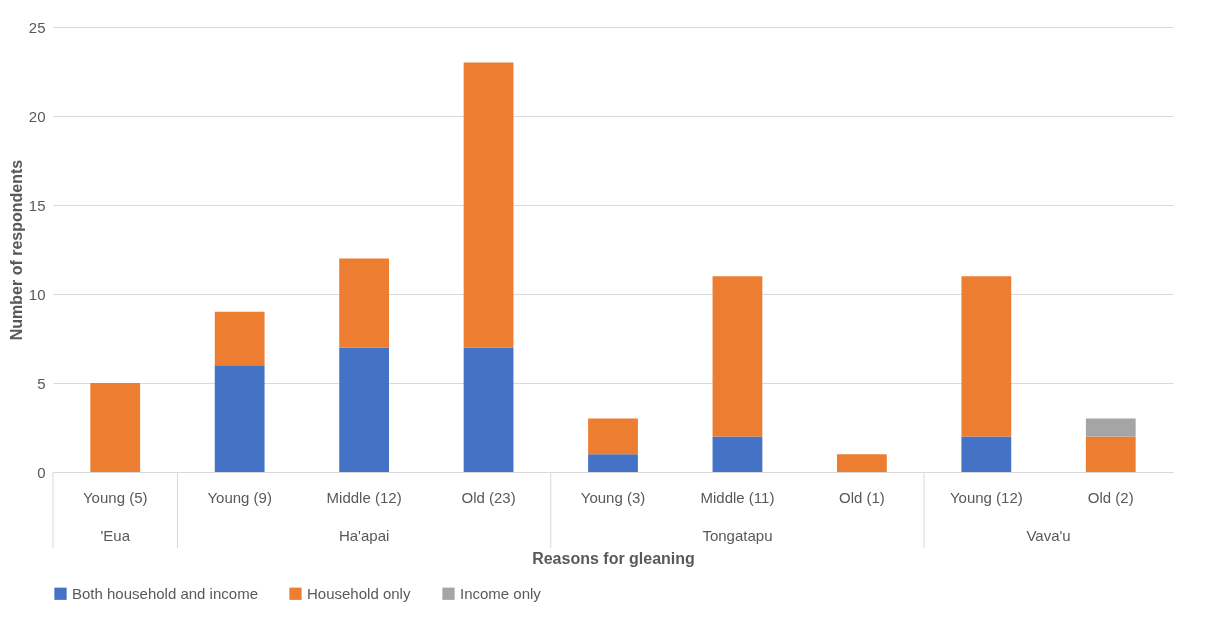 The width and height of the screenshot is (1217, 626). Describe the element at coordinates (364, 497) in the screenshot. I see `x-tick-label: Middle (12)` at that location.